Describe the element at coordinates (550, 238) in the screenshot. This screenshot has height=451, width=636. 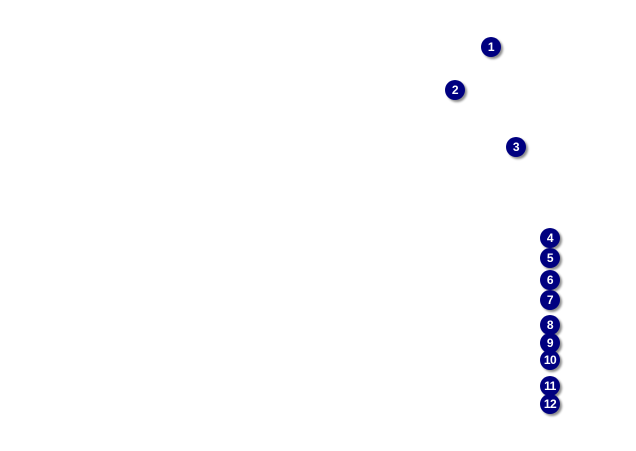
I see `callout-badge-4: 4` at that location.